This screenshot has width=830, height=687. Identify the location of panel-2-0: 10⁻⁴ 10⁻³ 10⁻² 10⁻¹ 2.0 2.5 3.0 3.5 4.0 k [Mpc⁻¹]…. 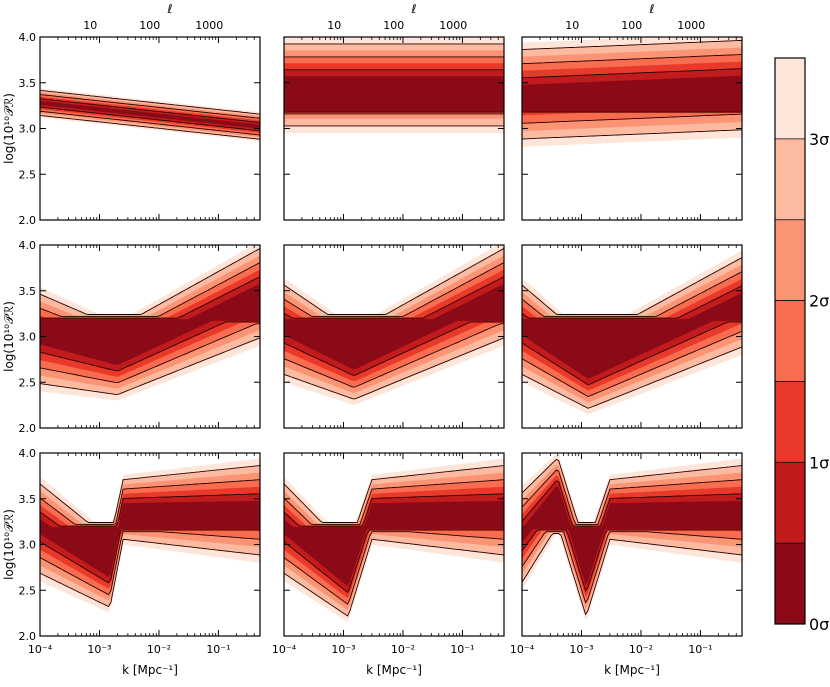
(131, 562).